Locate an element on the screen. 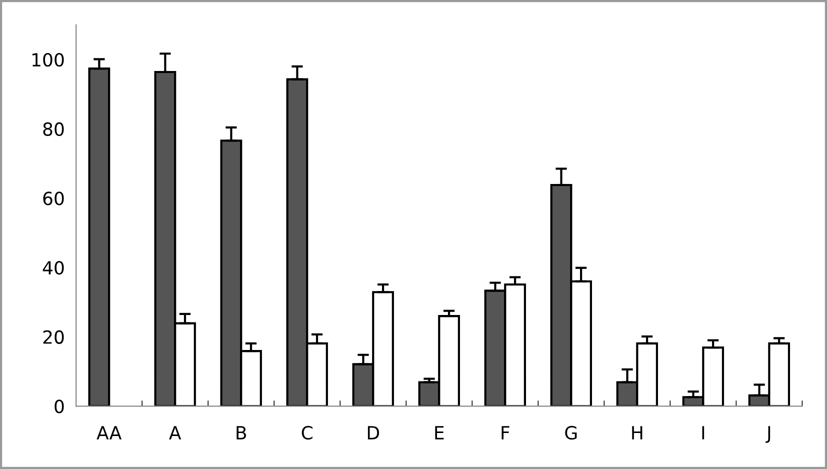 The height and width of the screenshot is (469, 827). y-tick-label: 100 is located at coordinates (48, 59).